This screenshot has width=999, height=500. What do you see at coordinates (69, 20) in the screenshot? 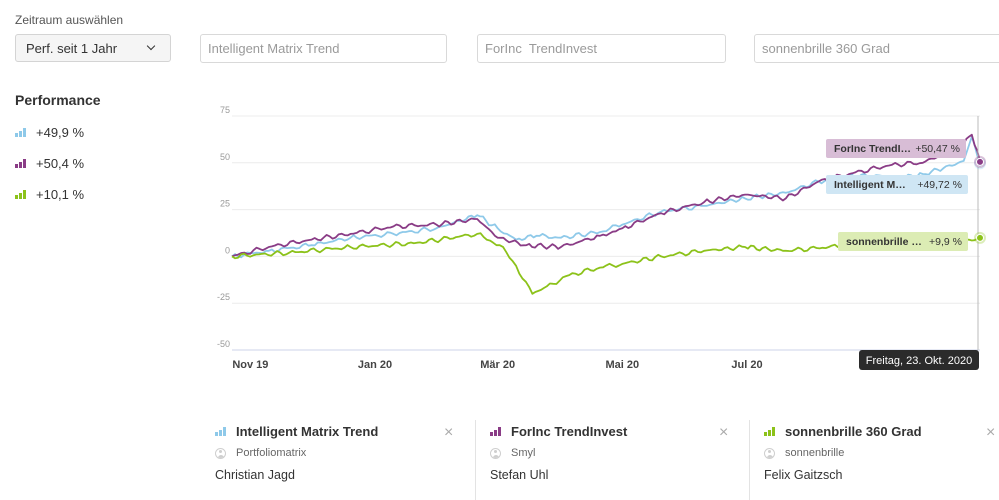
I see `period-label: Zeitraum auswählen` at bounding box center [69, 20].